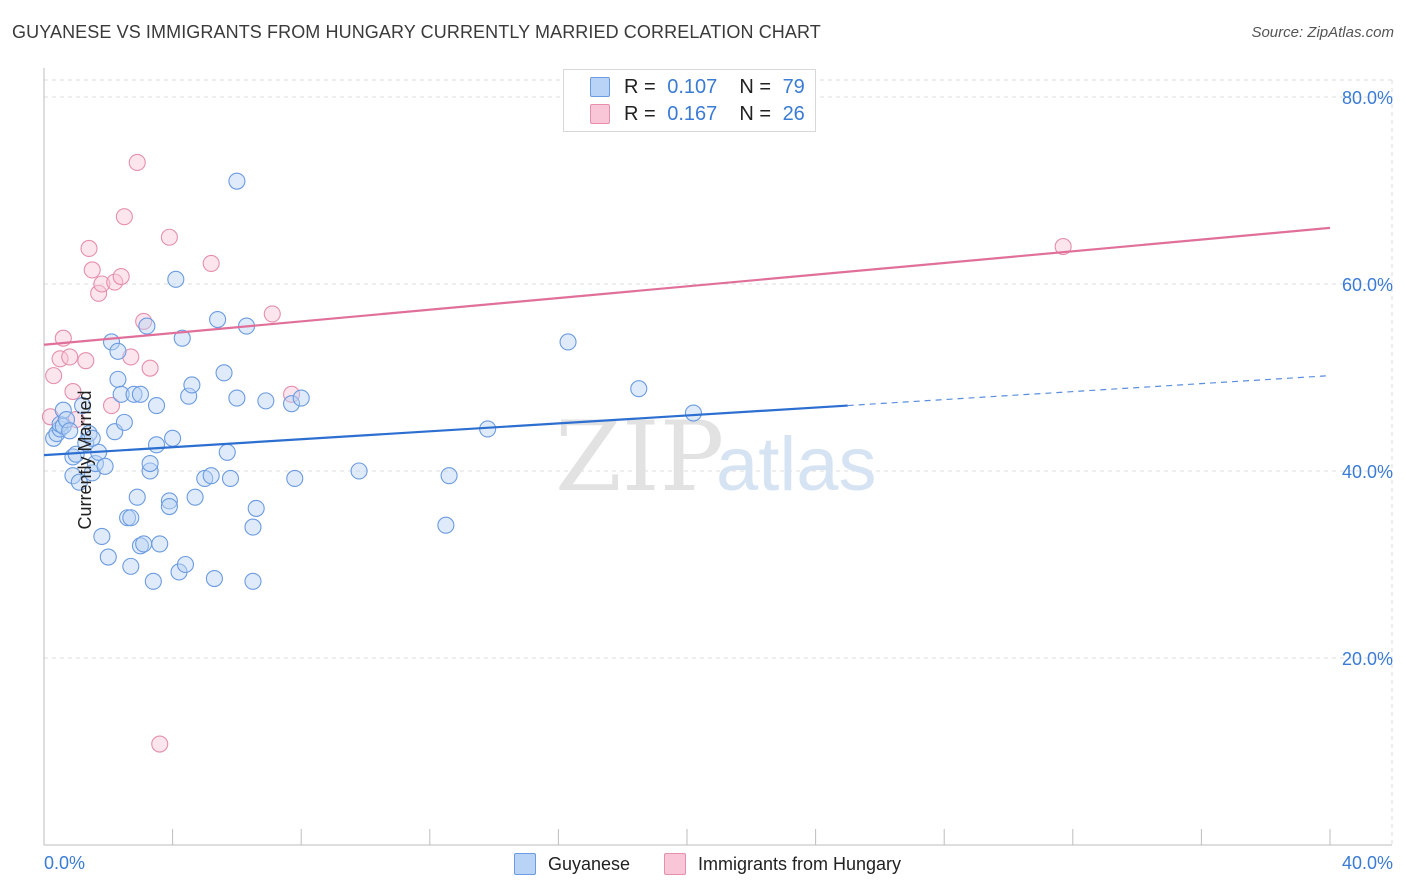  Describe the element at coordinates (600, 87) in the screenshot. I see `legend-swatch-blue` at that location.